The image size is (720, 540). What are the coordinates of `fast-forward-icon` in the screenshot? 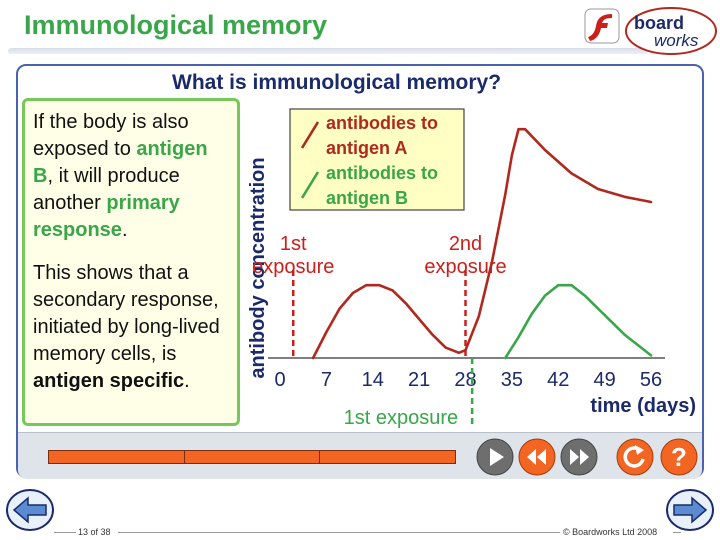 It's located at (579, 457).